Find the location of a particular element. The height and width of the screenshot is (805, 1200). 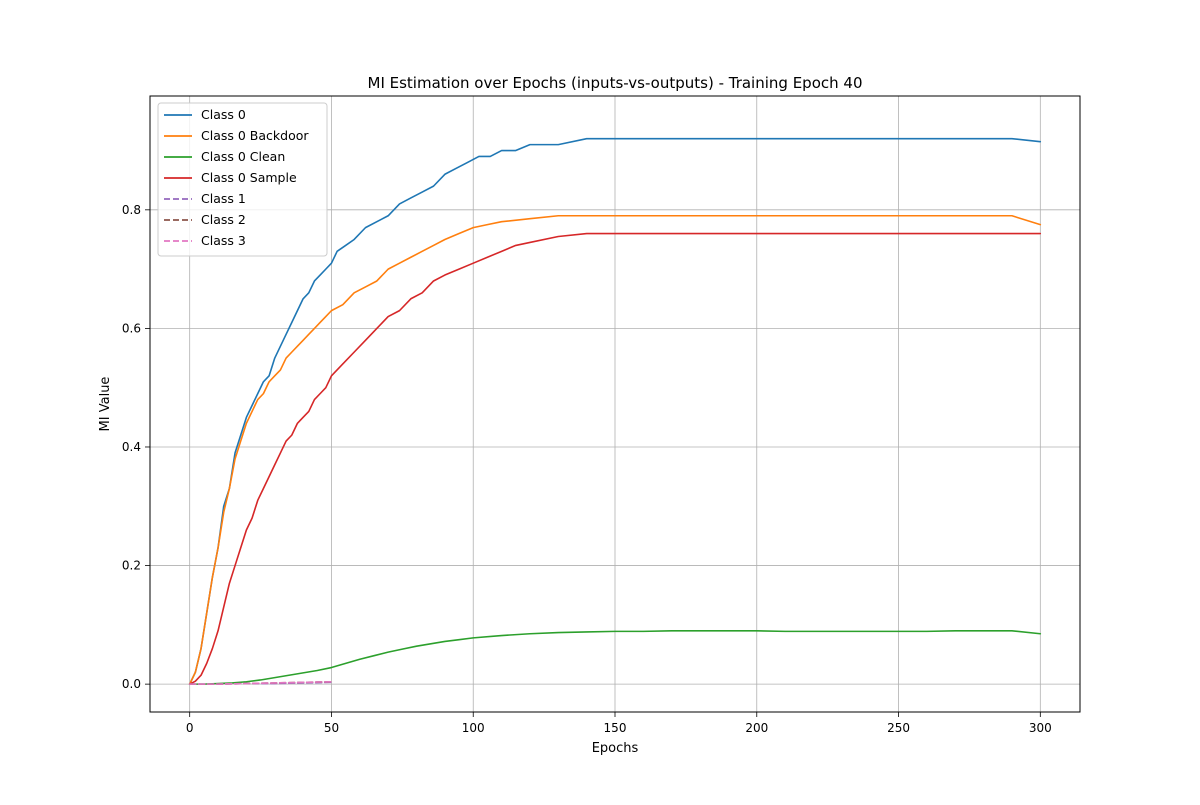

x-tick-label: 100 is located at coordinates (473, 728).